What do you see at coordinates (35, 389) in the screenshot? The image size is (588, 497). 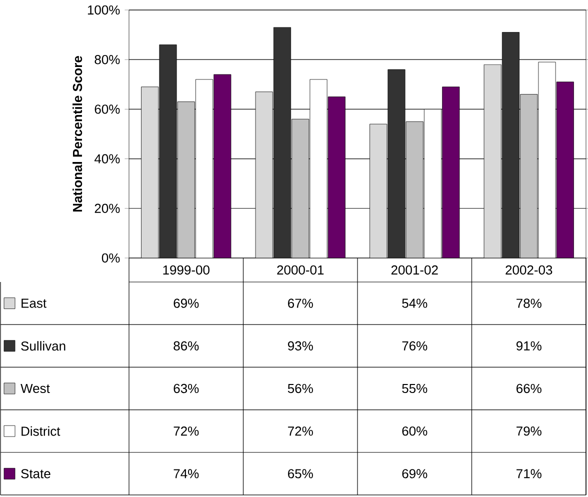 I see `legend-label: West` at bounding box center [35, 389].